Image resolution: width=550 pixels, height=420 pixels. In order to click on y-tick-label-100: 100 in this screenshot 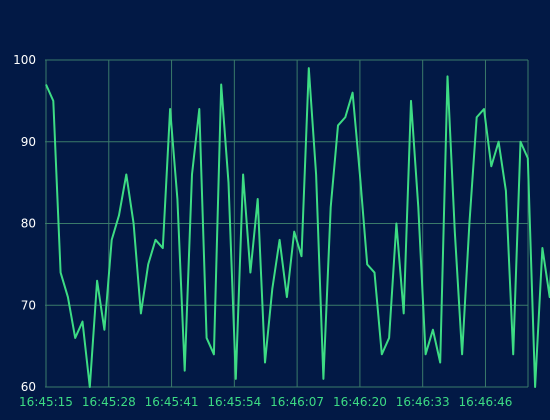, I will do `click(24, 60)`.